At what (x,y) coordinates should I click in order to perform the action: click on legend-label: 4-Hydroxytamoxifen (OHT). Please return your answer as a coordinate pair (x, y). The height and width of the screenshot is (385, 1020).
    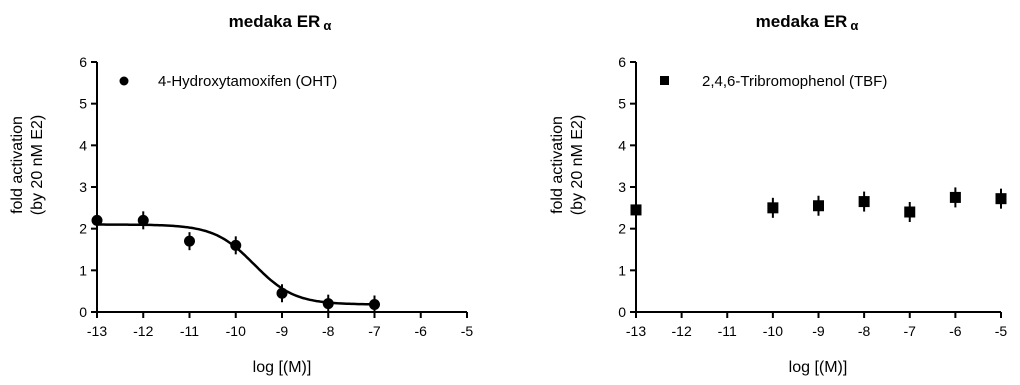
    Looking at the image, I should click on (247, 81).